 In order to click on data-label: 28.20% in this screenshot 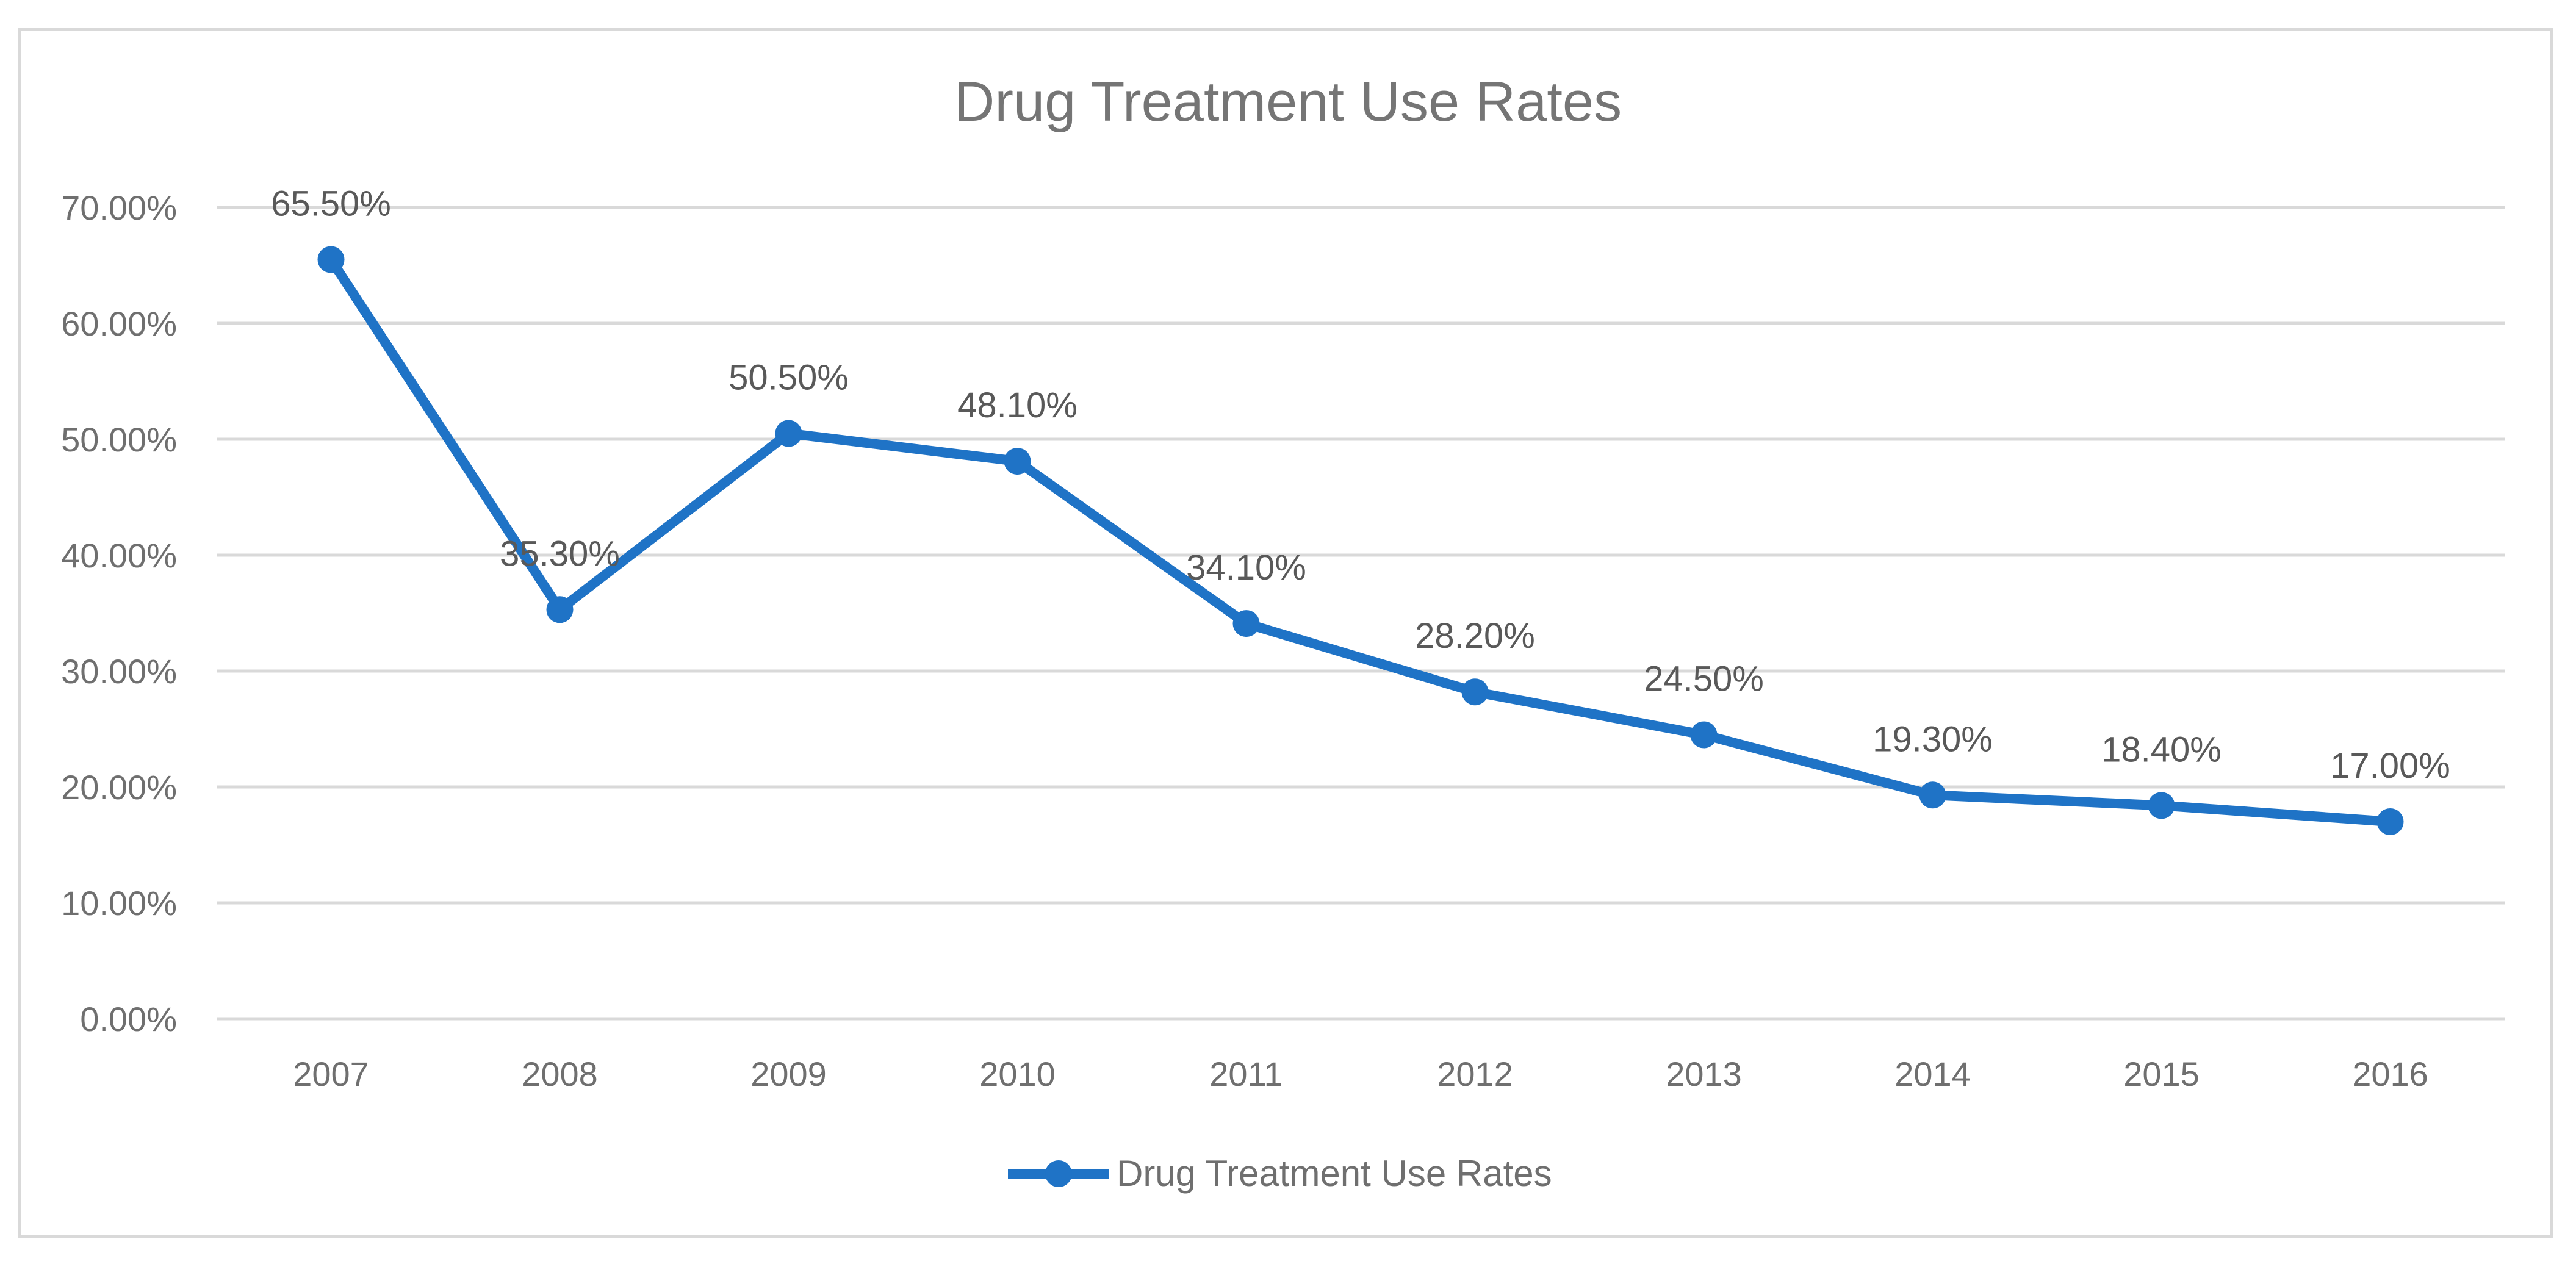, I will do `click(1475, 636)`.